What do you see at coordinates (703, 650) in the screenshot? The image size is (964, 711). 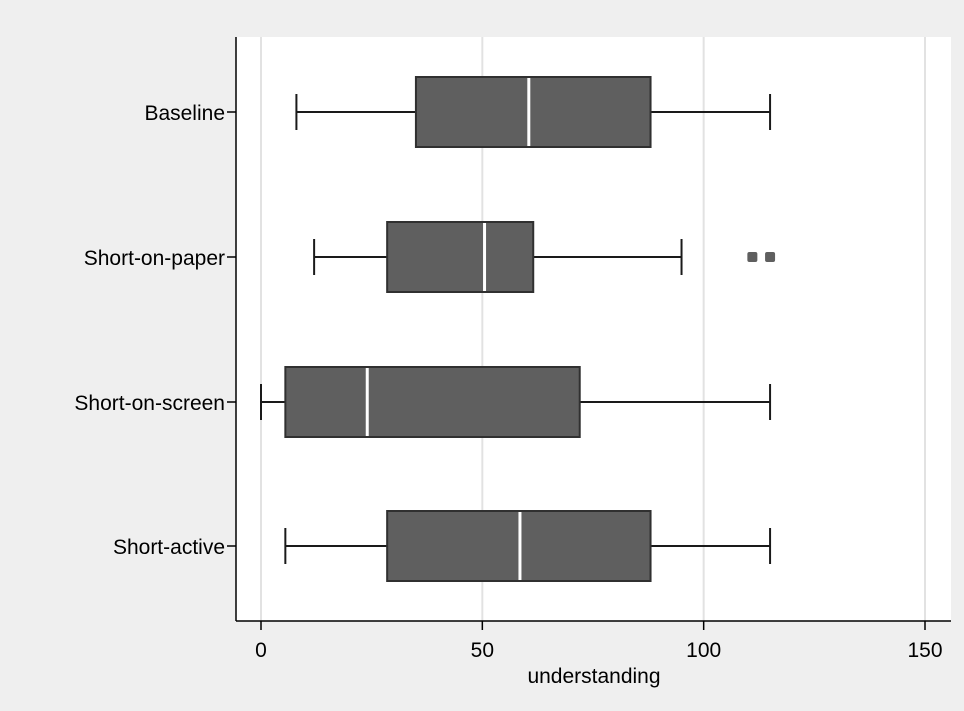 I see `x-tick-label: 100` at bounding box center [703, 650].